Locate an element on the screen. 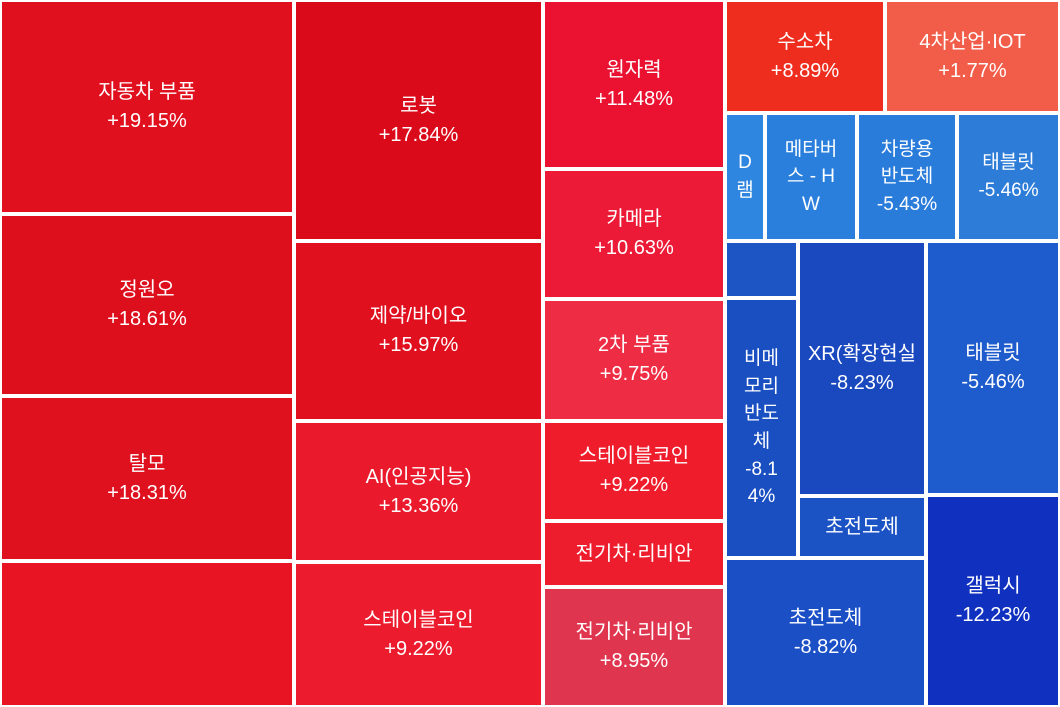 The image size is (1060, 707). tile-change-value: -8.1 4% is located at coordinates (761, 483).